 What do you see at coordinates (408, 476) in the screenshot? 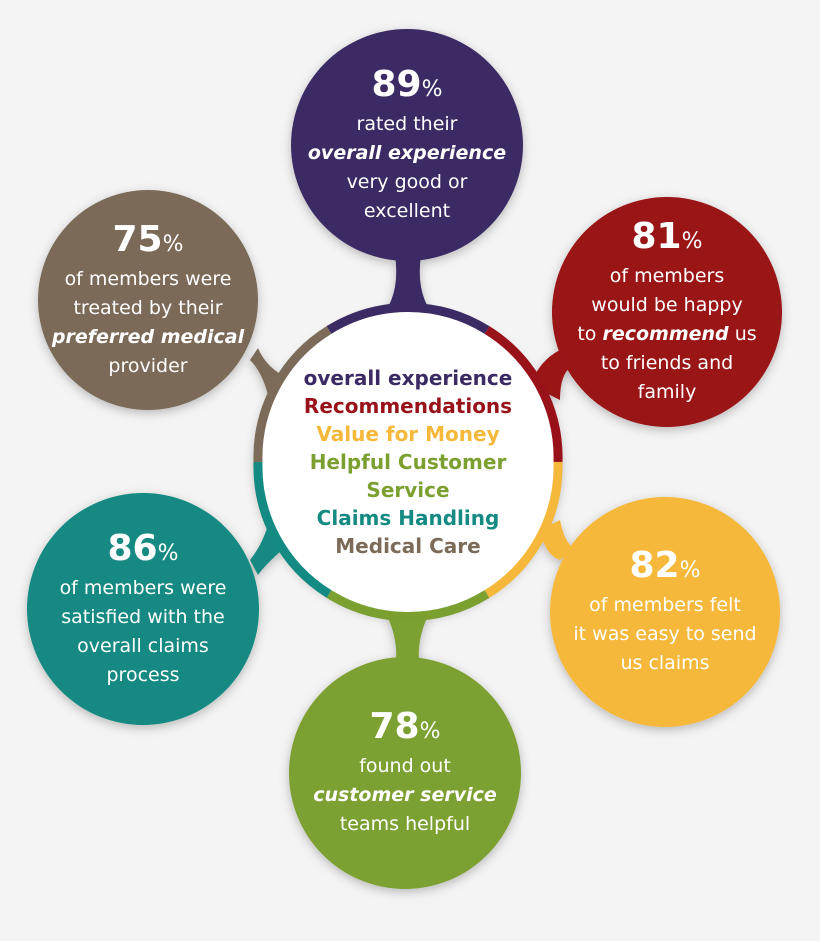
I see `legend-helpful-customer-service: Helpful Customer Service` at bounding box center [408, 476].